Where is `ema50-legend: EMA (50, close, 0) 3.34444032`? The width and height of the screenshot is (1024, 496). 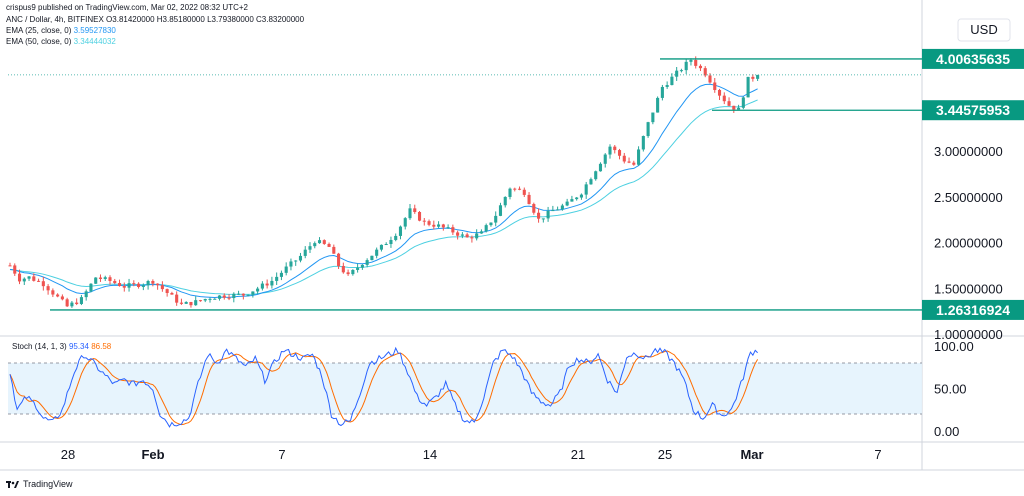
ema50-legend: EMA (50, close, 0) 3.34444032 is located at coordinates (61, 41).